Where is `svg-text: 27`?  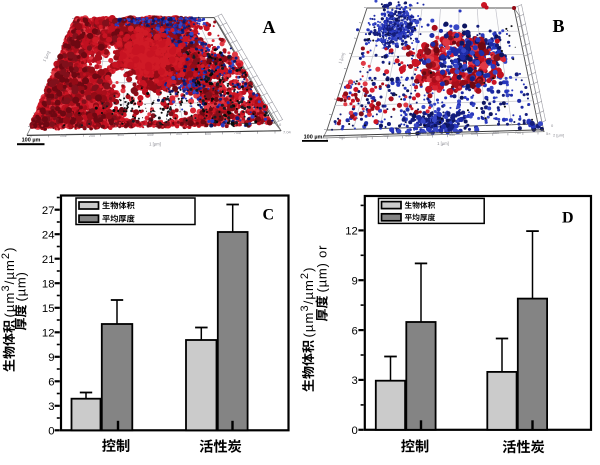 svg-text: 27 is located at coordinates (48, 211).